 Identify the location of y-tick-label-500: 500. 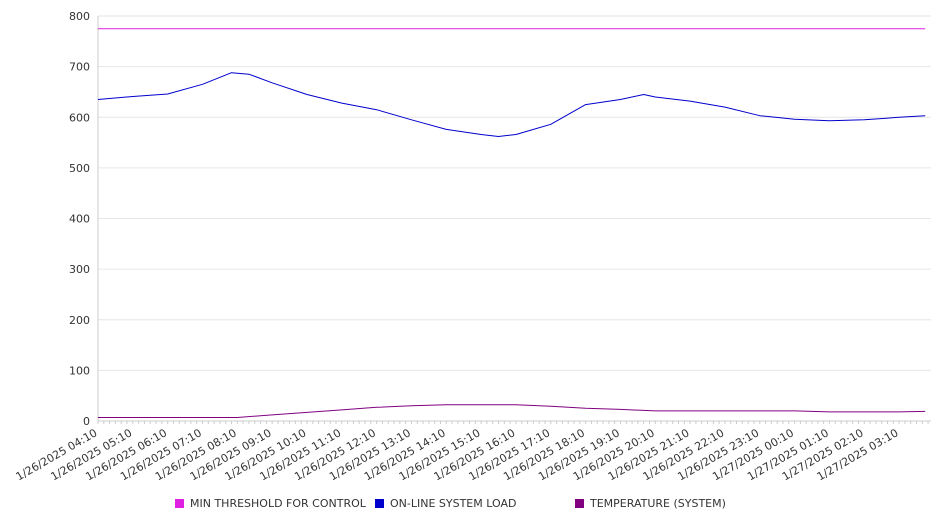
(79, 168).